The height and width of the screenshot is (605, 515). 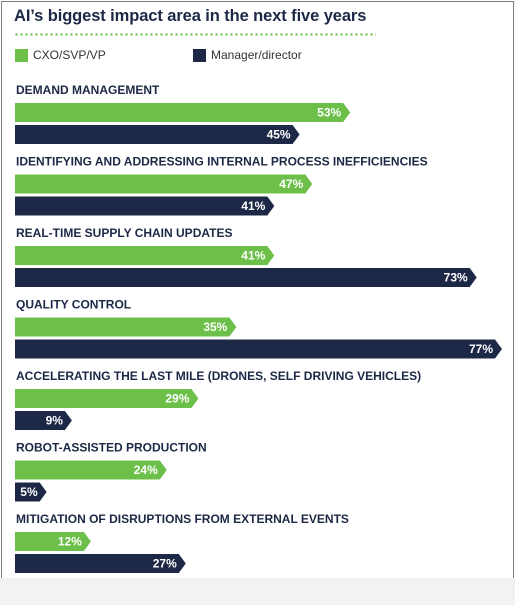 What do you see at coordinates (279, 135) in the screenshot?
I see `data-label-manager: 45%` at bounding box center [279, 135].